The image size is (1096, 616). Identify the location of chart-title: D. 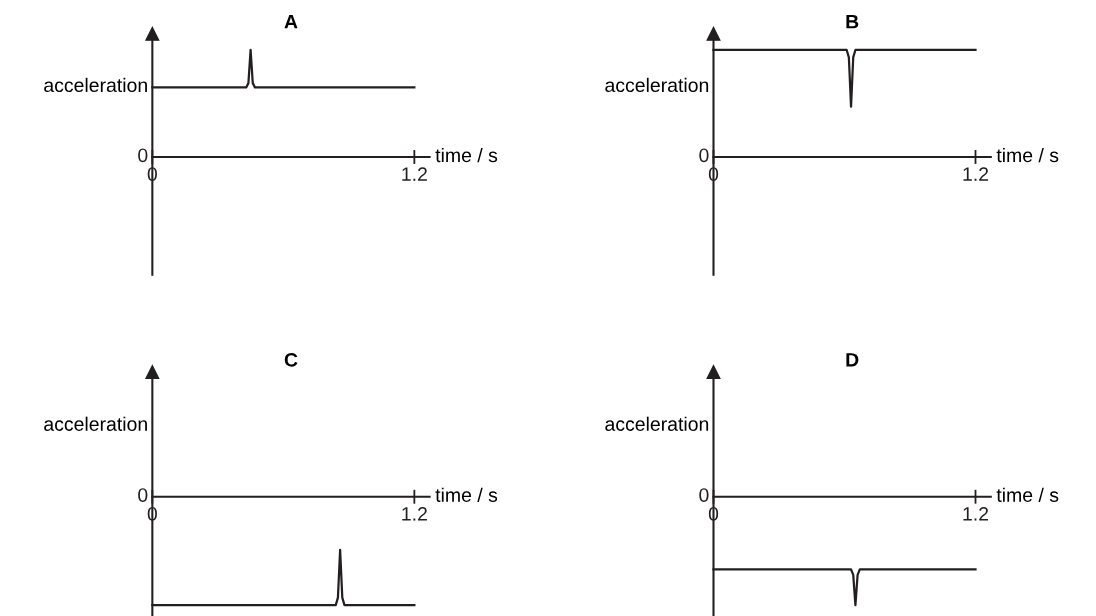
(852, 360).